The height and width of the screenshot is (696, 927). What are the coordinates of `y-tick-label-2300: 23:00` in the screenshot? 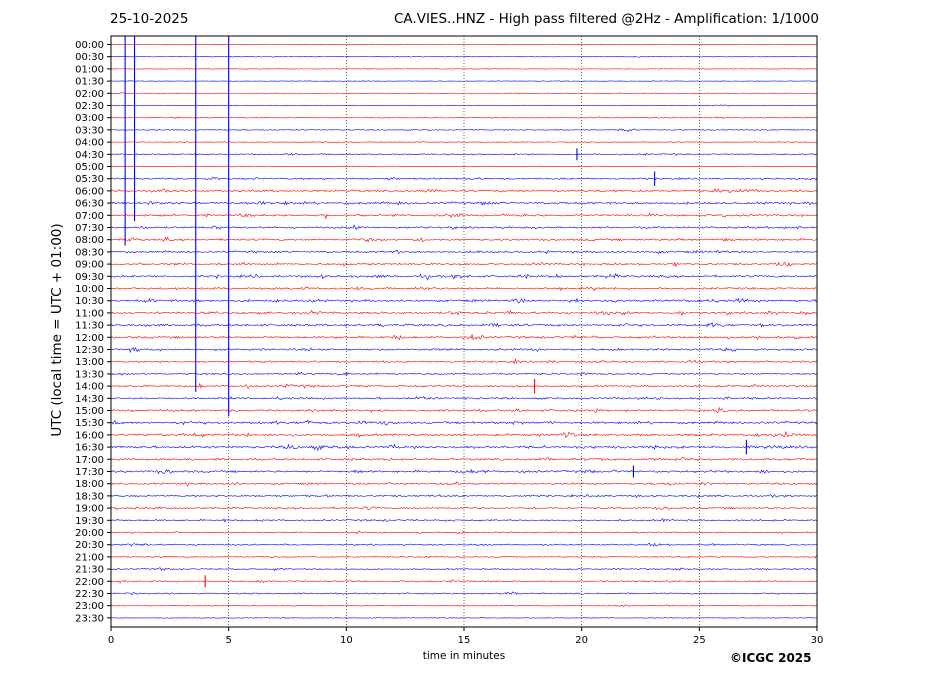 It's located at (89, 606).